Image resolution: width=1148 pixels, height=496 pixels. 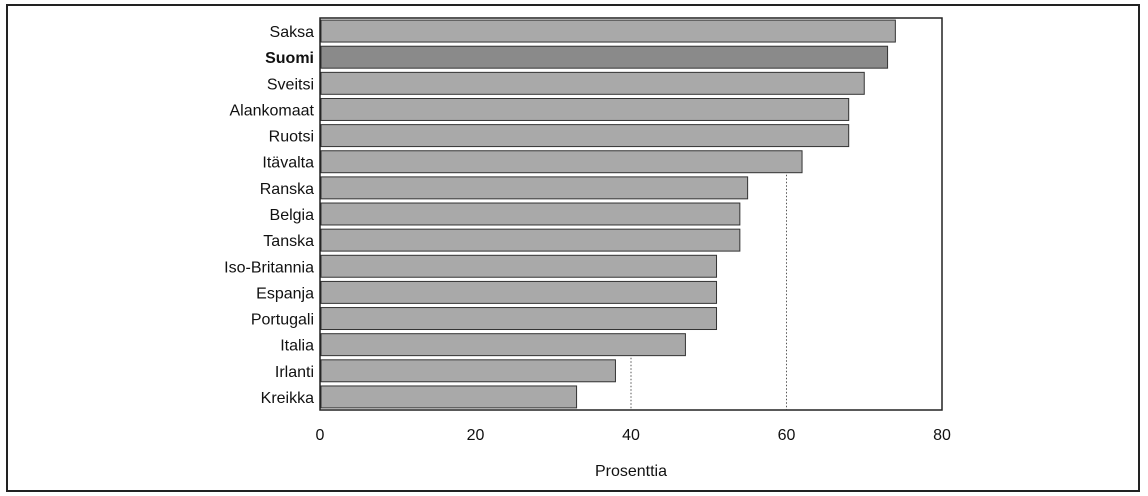 I want to click on bar-kreikka, so click(x=449, y=397).